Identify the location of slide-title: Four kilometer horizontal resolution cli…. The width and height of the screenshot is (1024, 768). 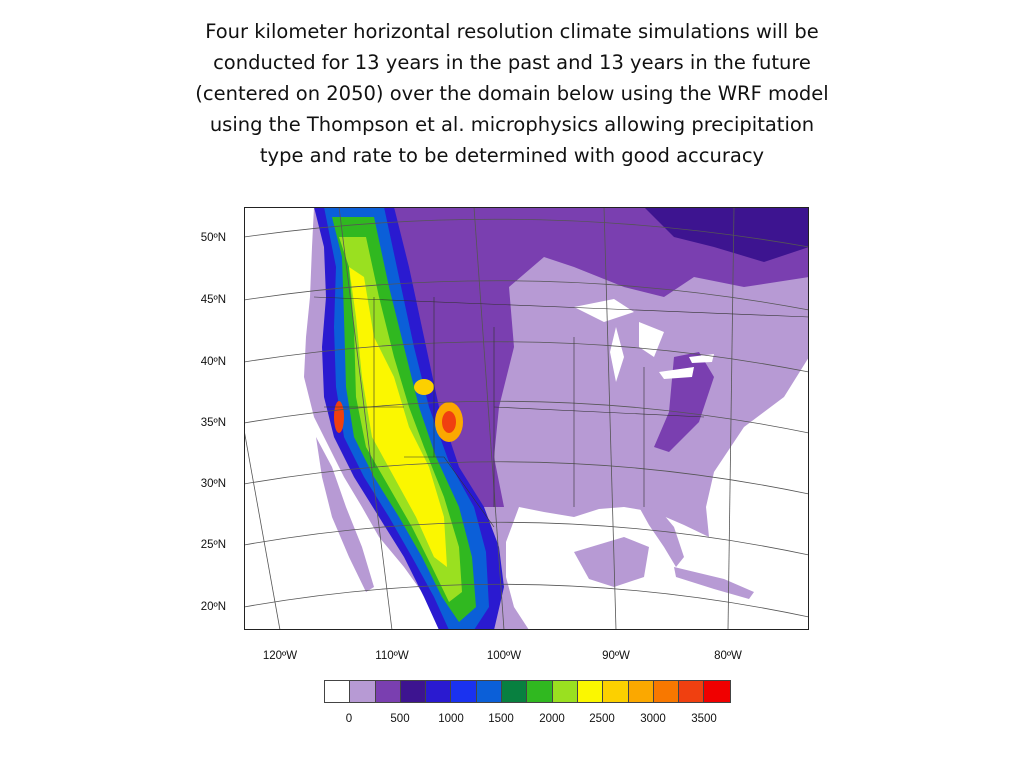
(512, 93).